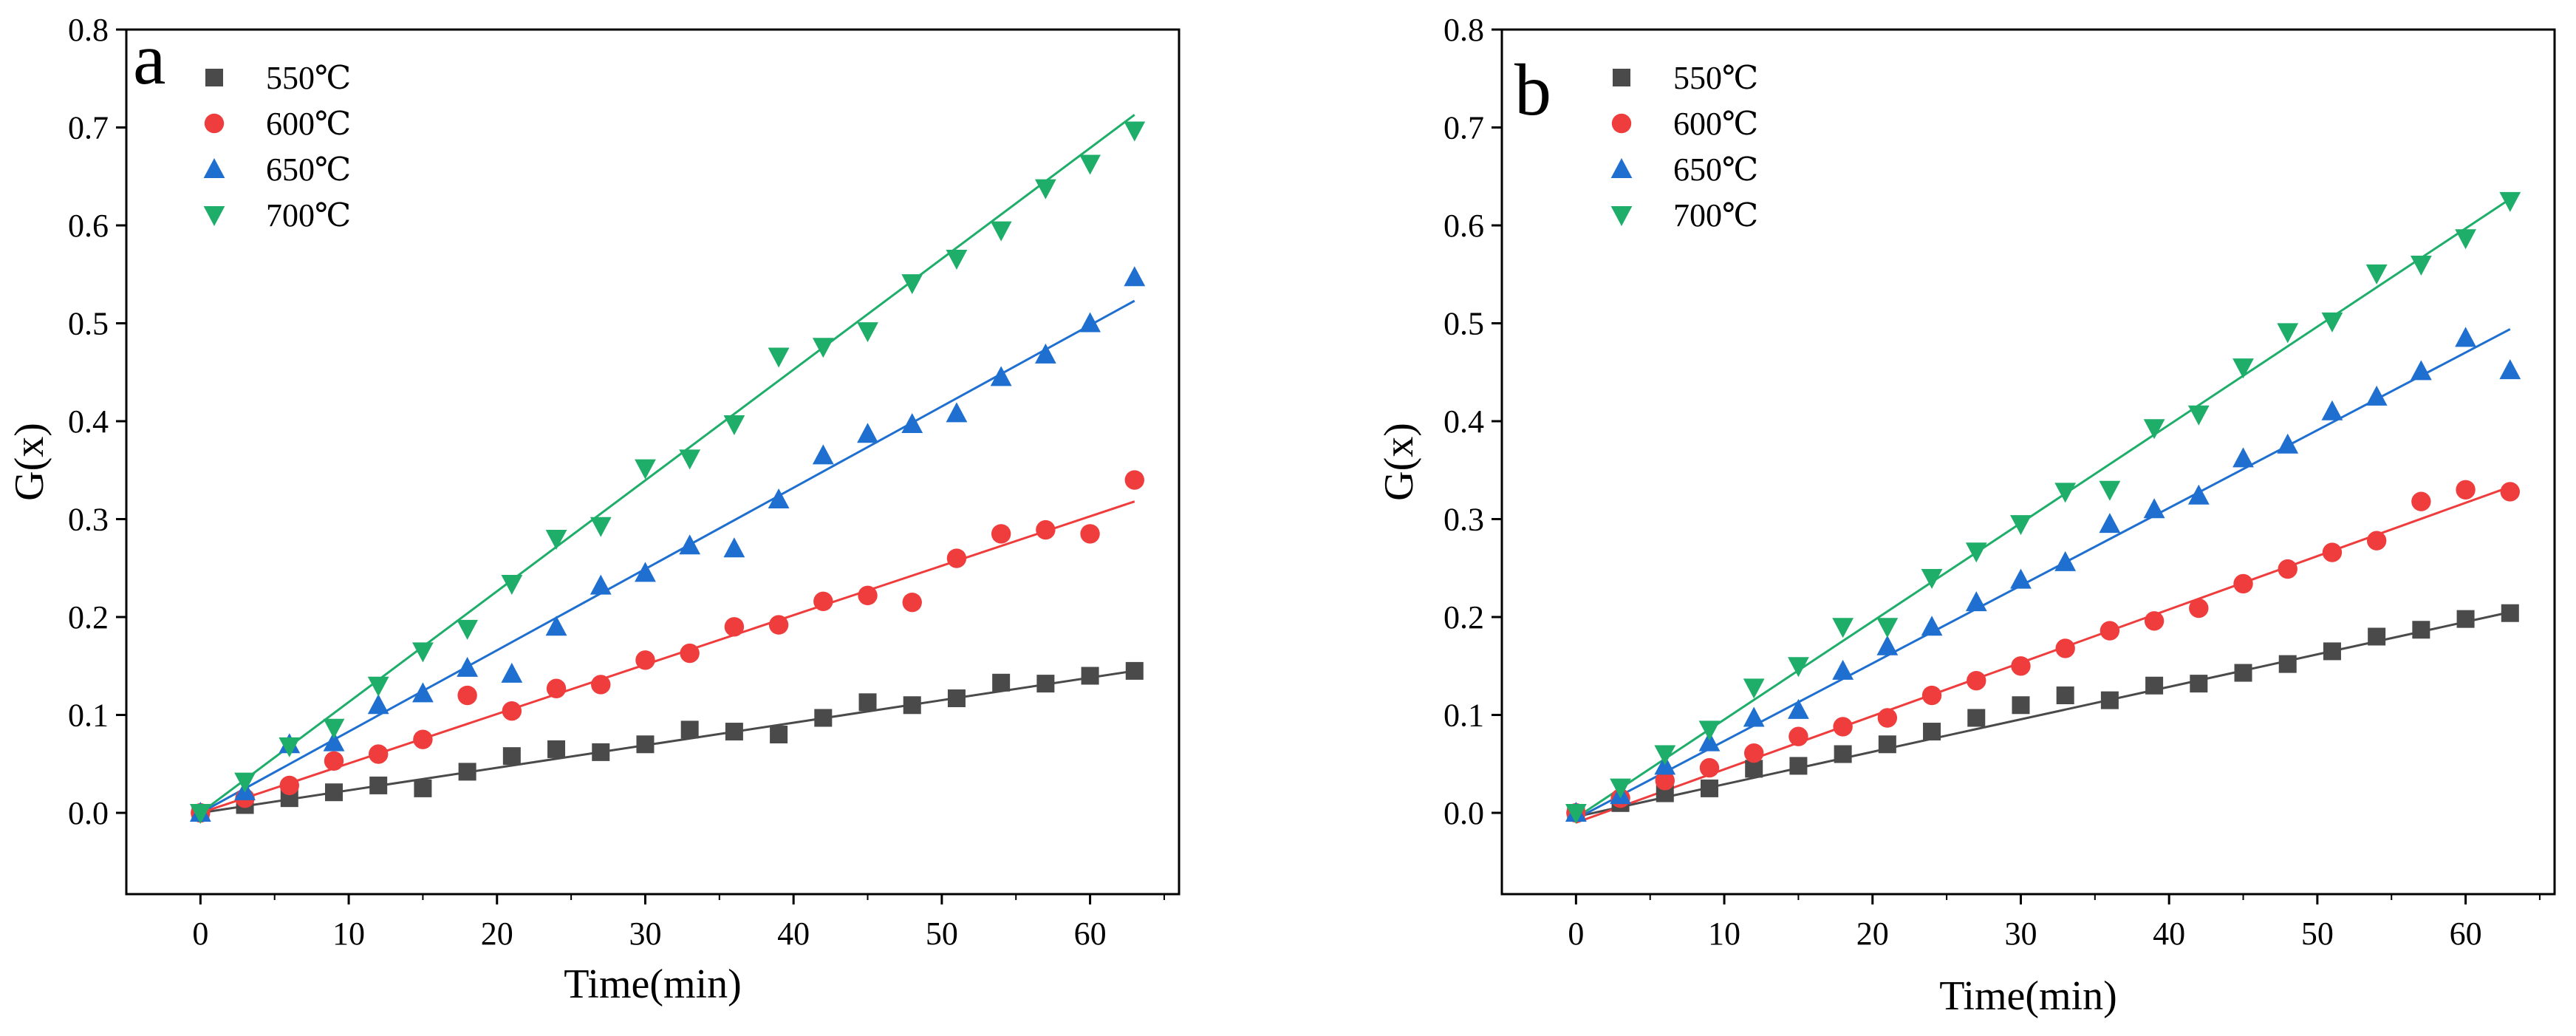 This screenshot has height=1036, width=2576. What do you see at coordinates (88, 422) in the screenshot?
I see `y-tick-label-a-4: 0.4` at bounding box center [88, 422].